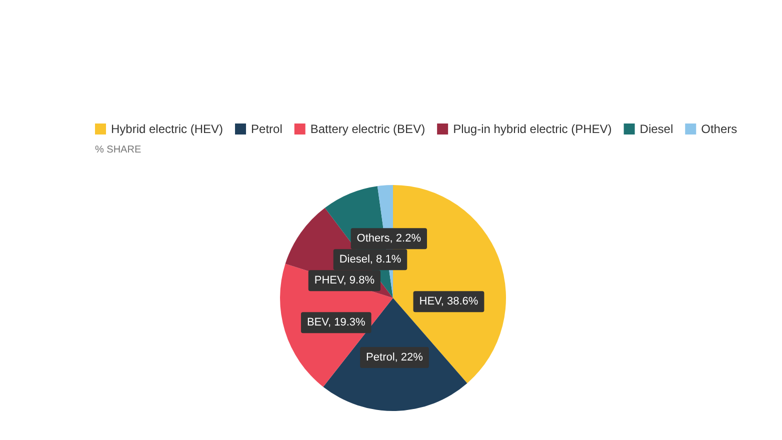 Image resolution: width=782 pixels, height=440 pixels. What do you see at coordinates (395, 357) in the screenshot?
I see `data-label: Petrol, 22%` at bounding box center [395, 357].